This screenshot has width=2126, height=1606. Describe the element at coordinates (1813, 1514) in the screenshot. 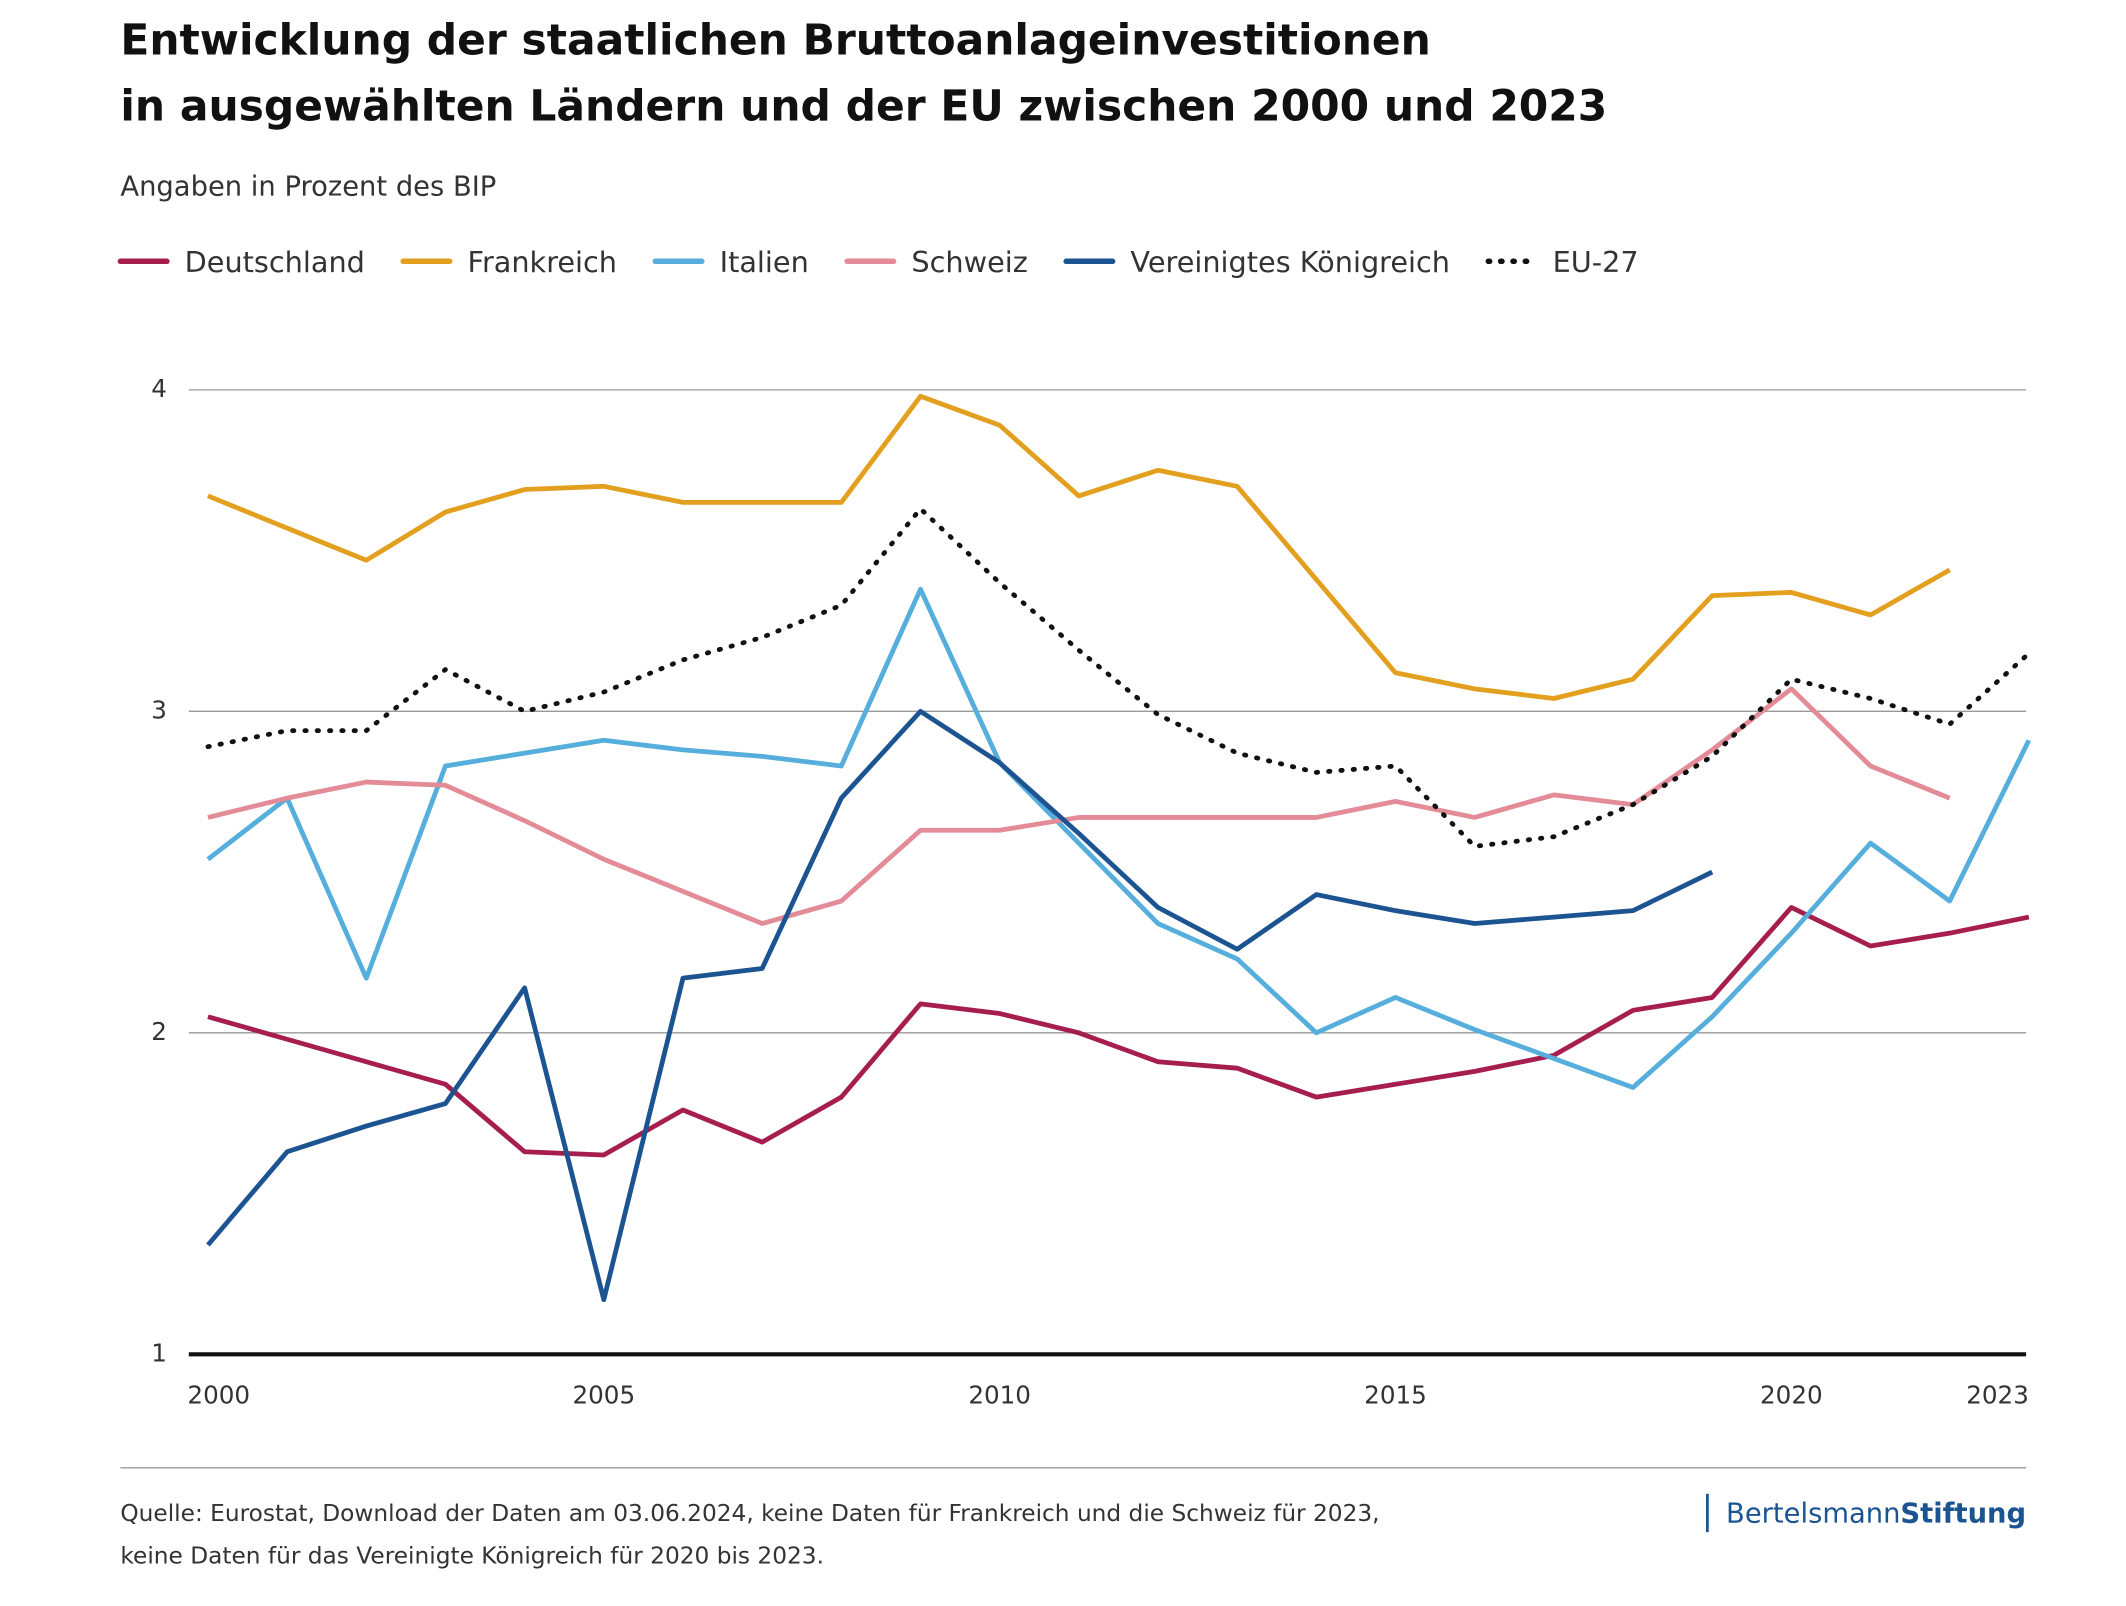

I see `logo-part: Bertelsmann` at that location.